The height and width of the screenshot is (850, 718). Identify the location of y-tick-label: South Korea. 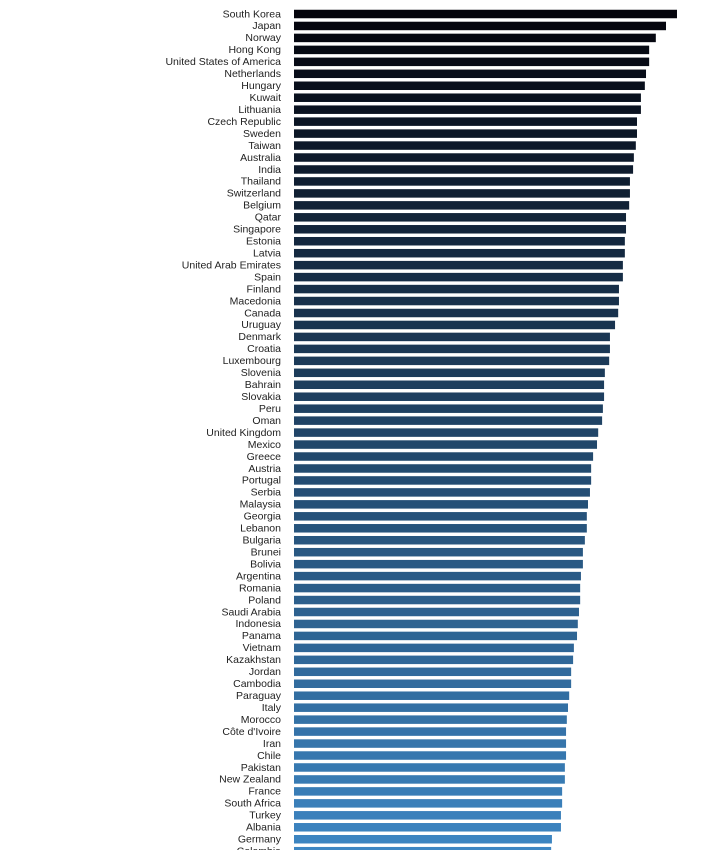
(252, 14).